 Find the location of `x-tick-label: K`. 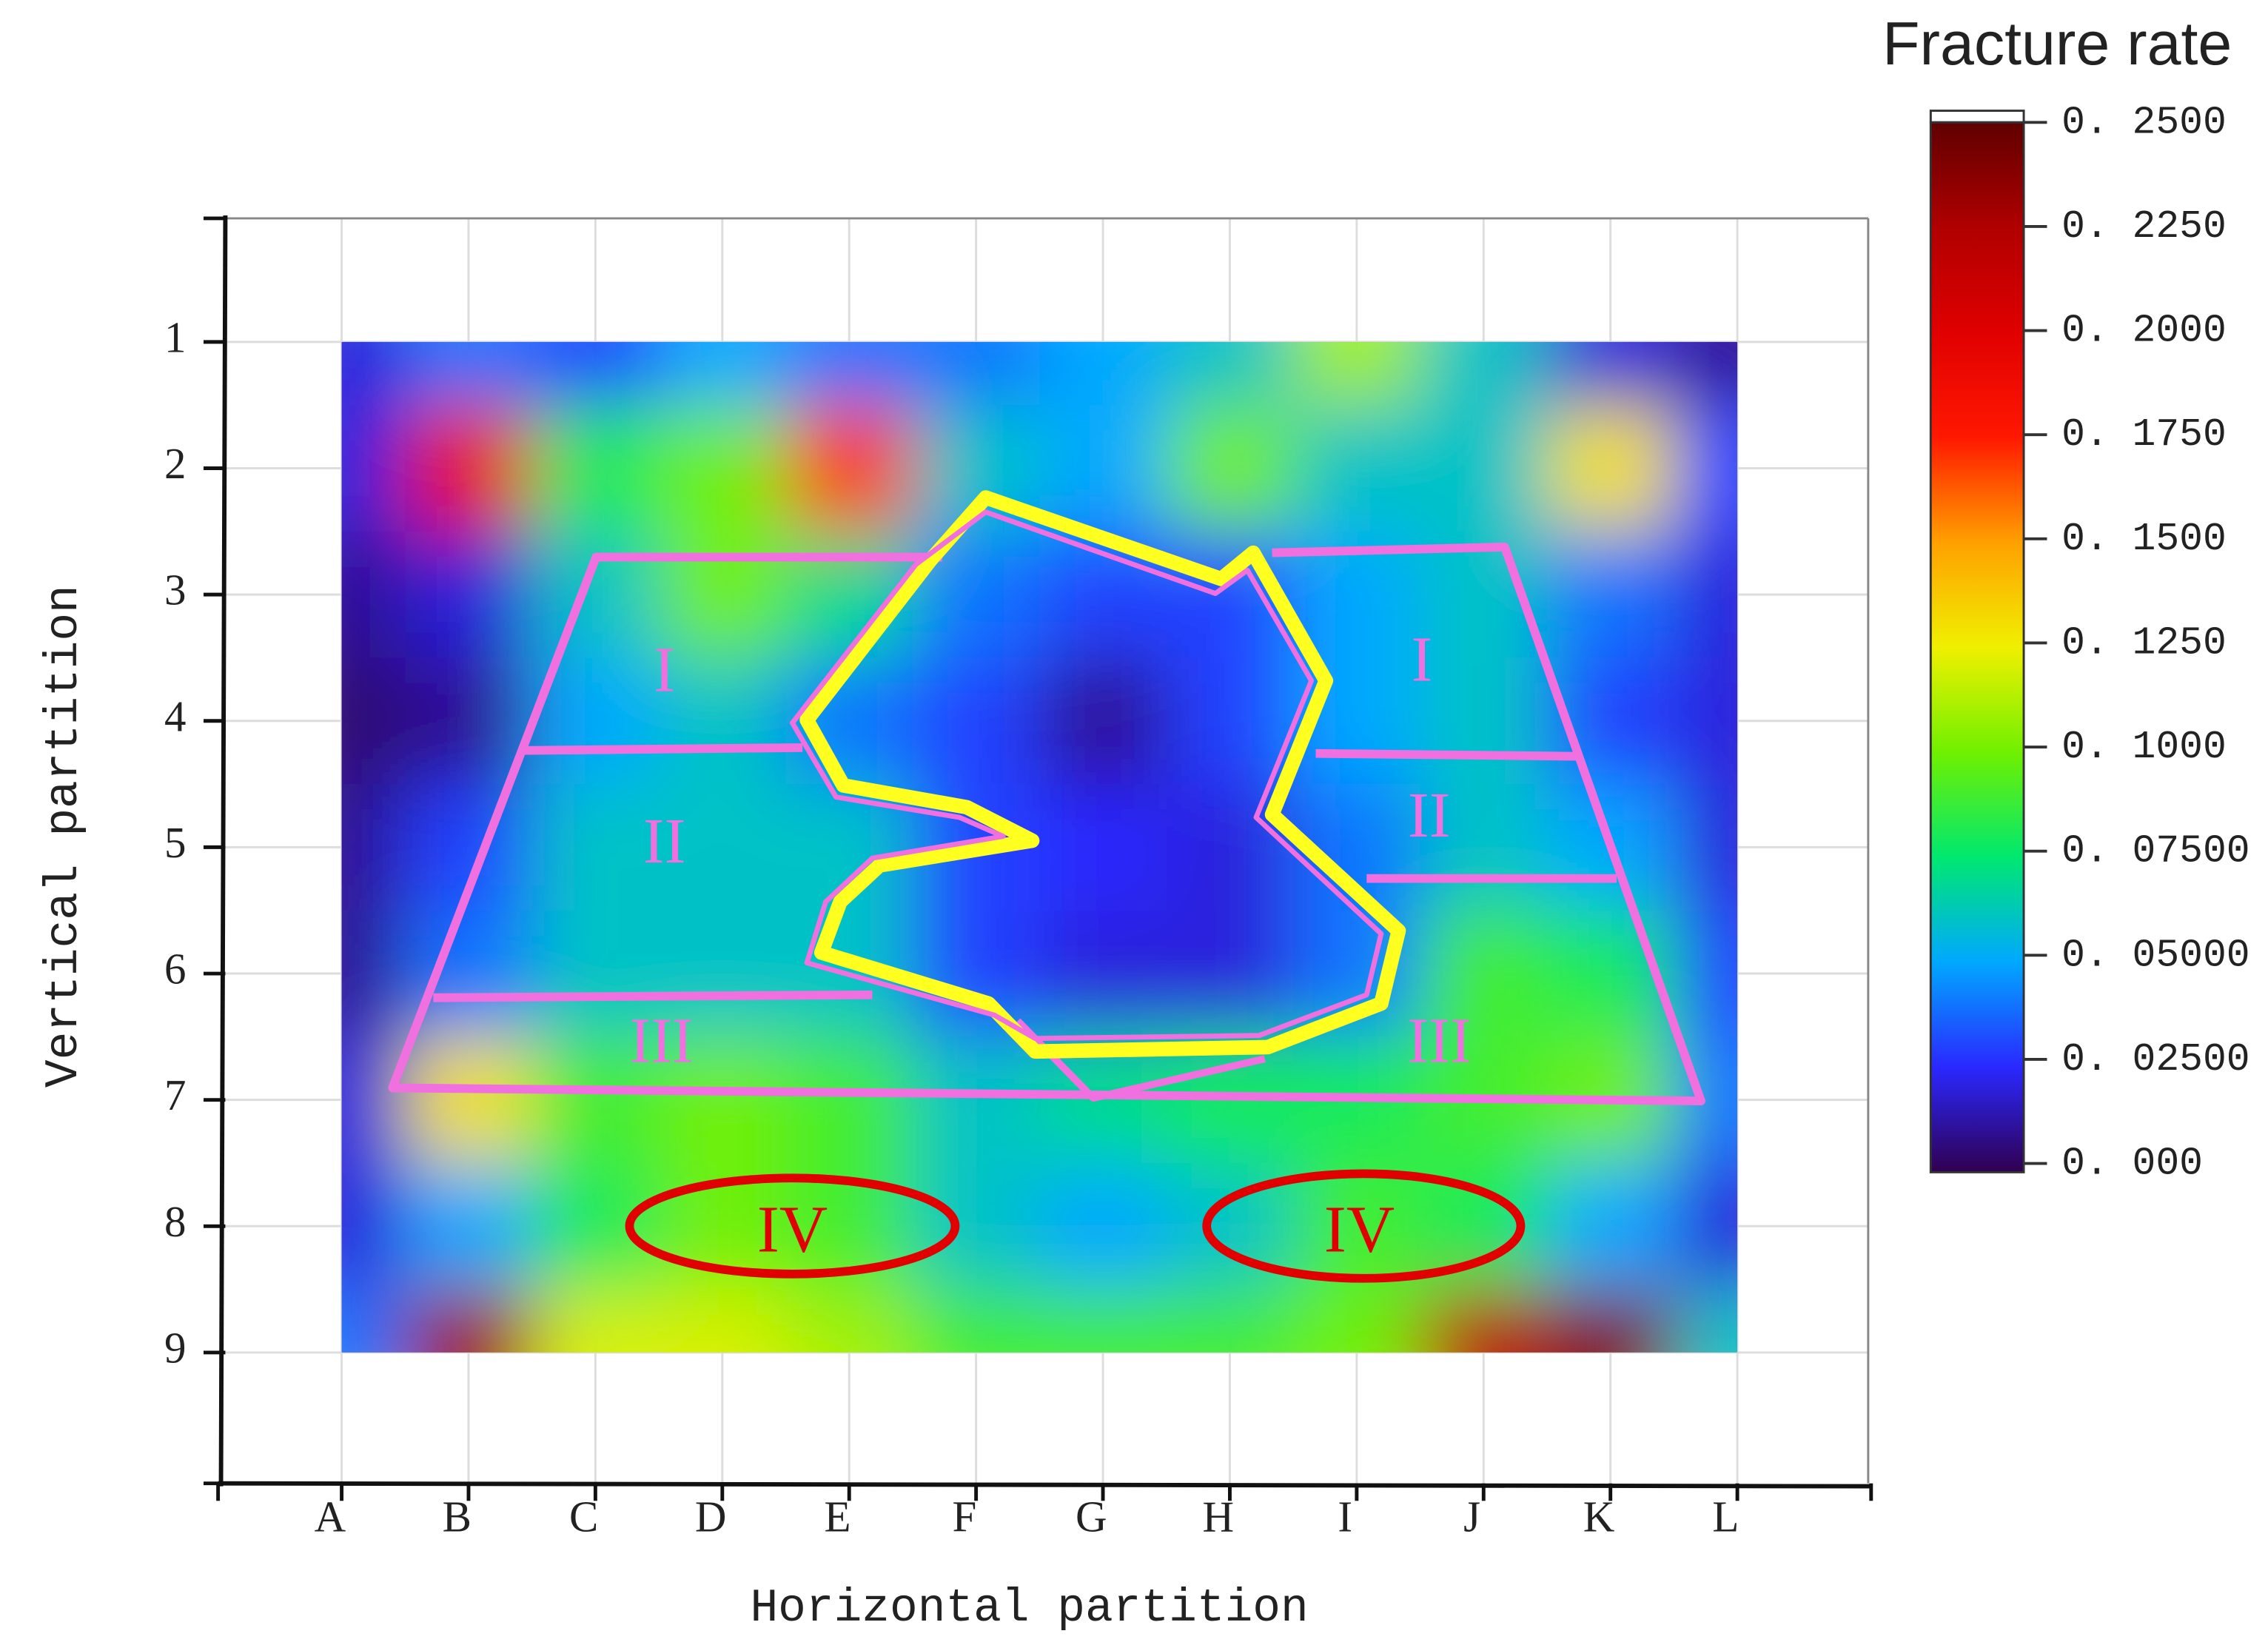

x-tick-label: K is located at coordinates (1599, 1517).